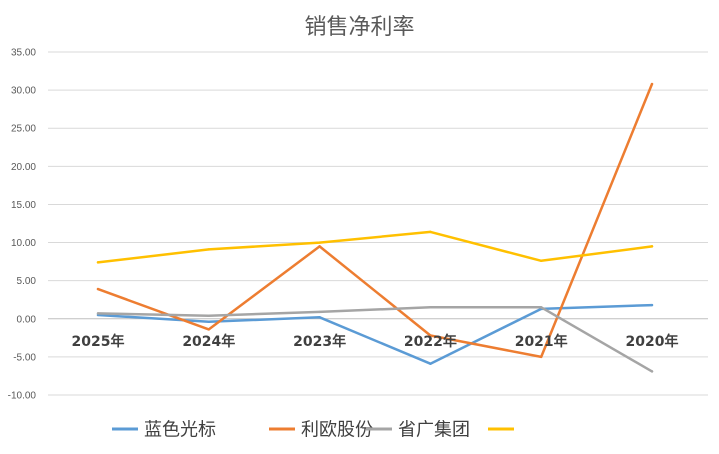 Image resolution: width=719 pixels, height=454 pixels. Describe the element at coordinates (208, 341) in the screenshot. I see `x-tick-label: 2024年` at that location.